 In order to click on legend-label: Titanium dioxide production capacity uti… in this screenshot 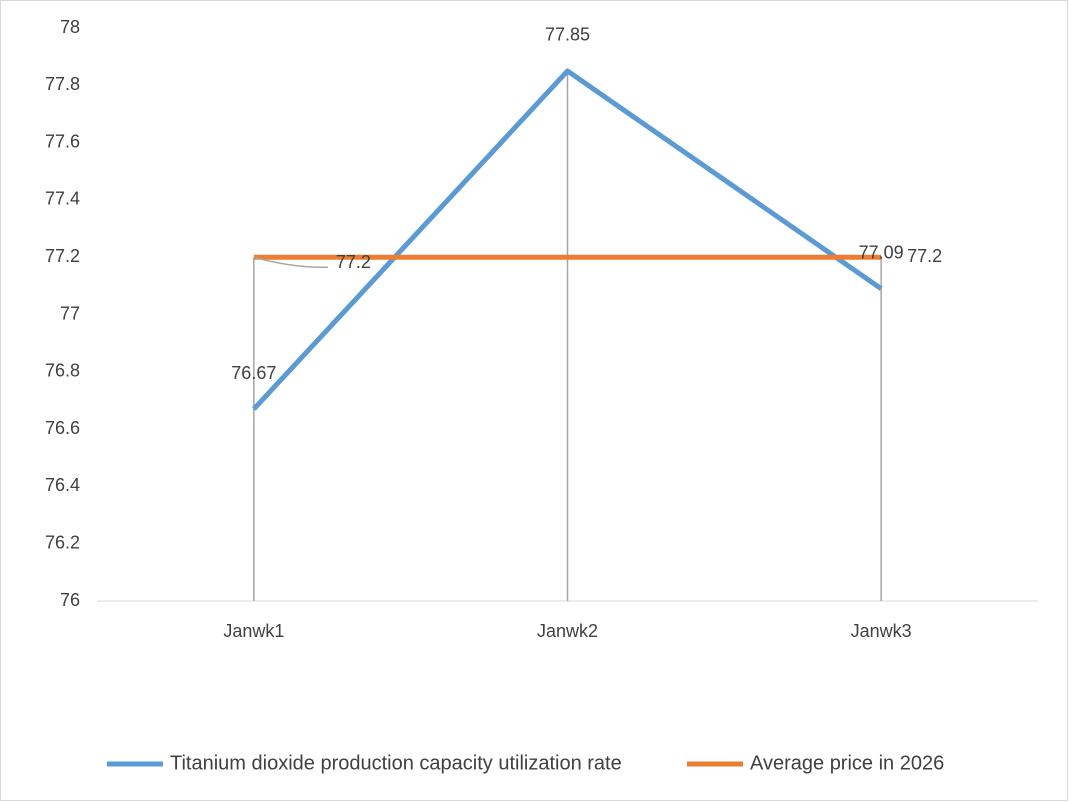, I will do `click(396, 763)`.